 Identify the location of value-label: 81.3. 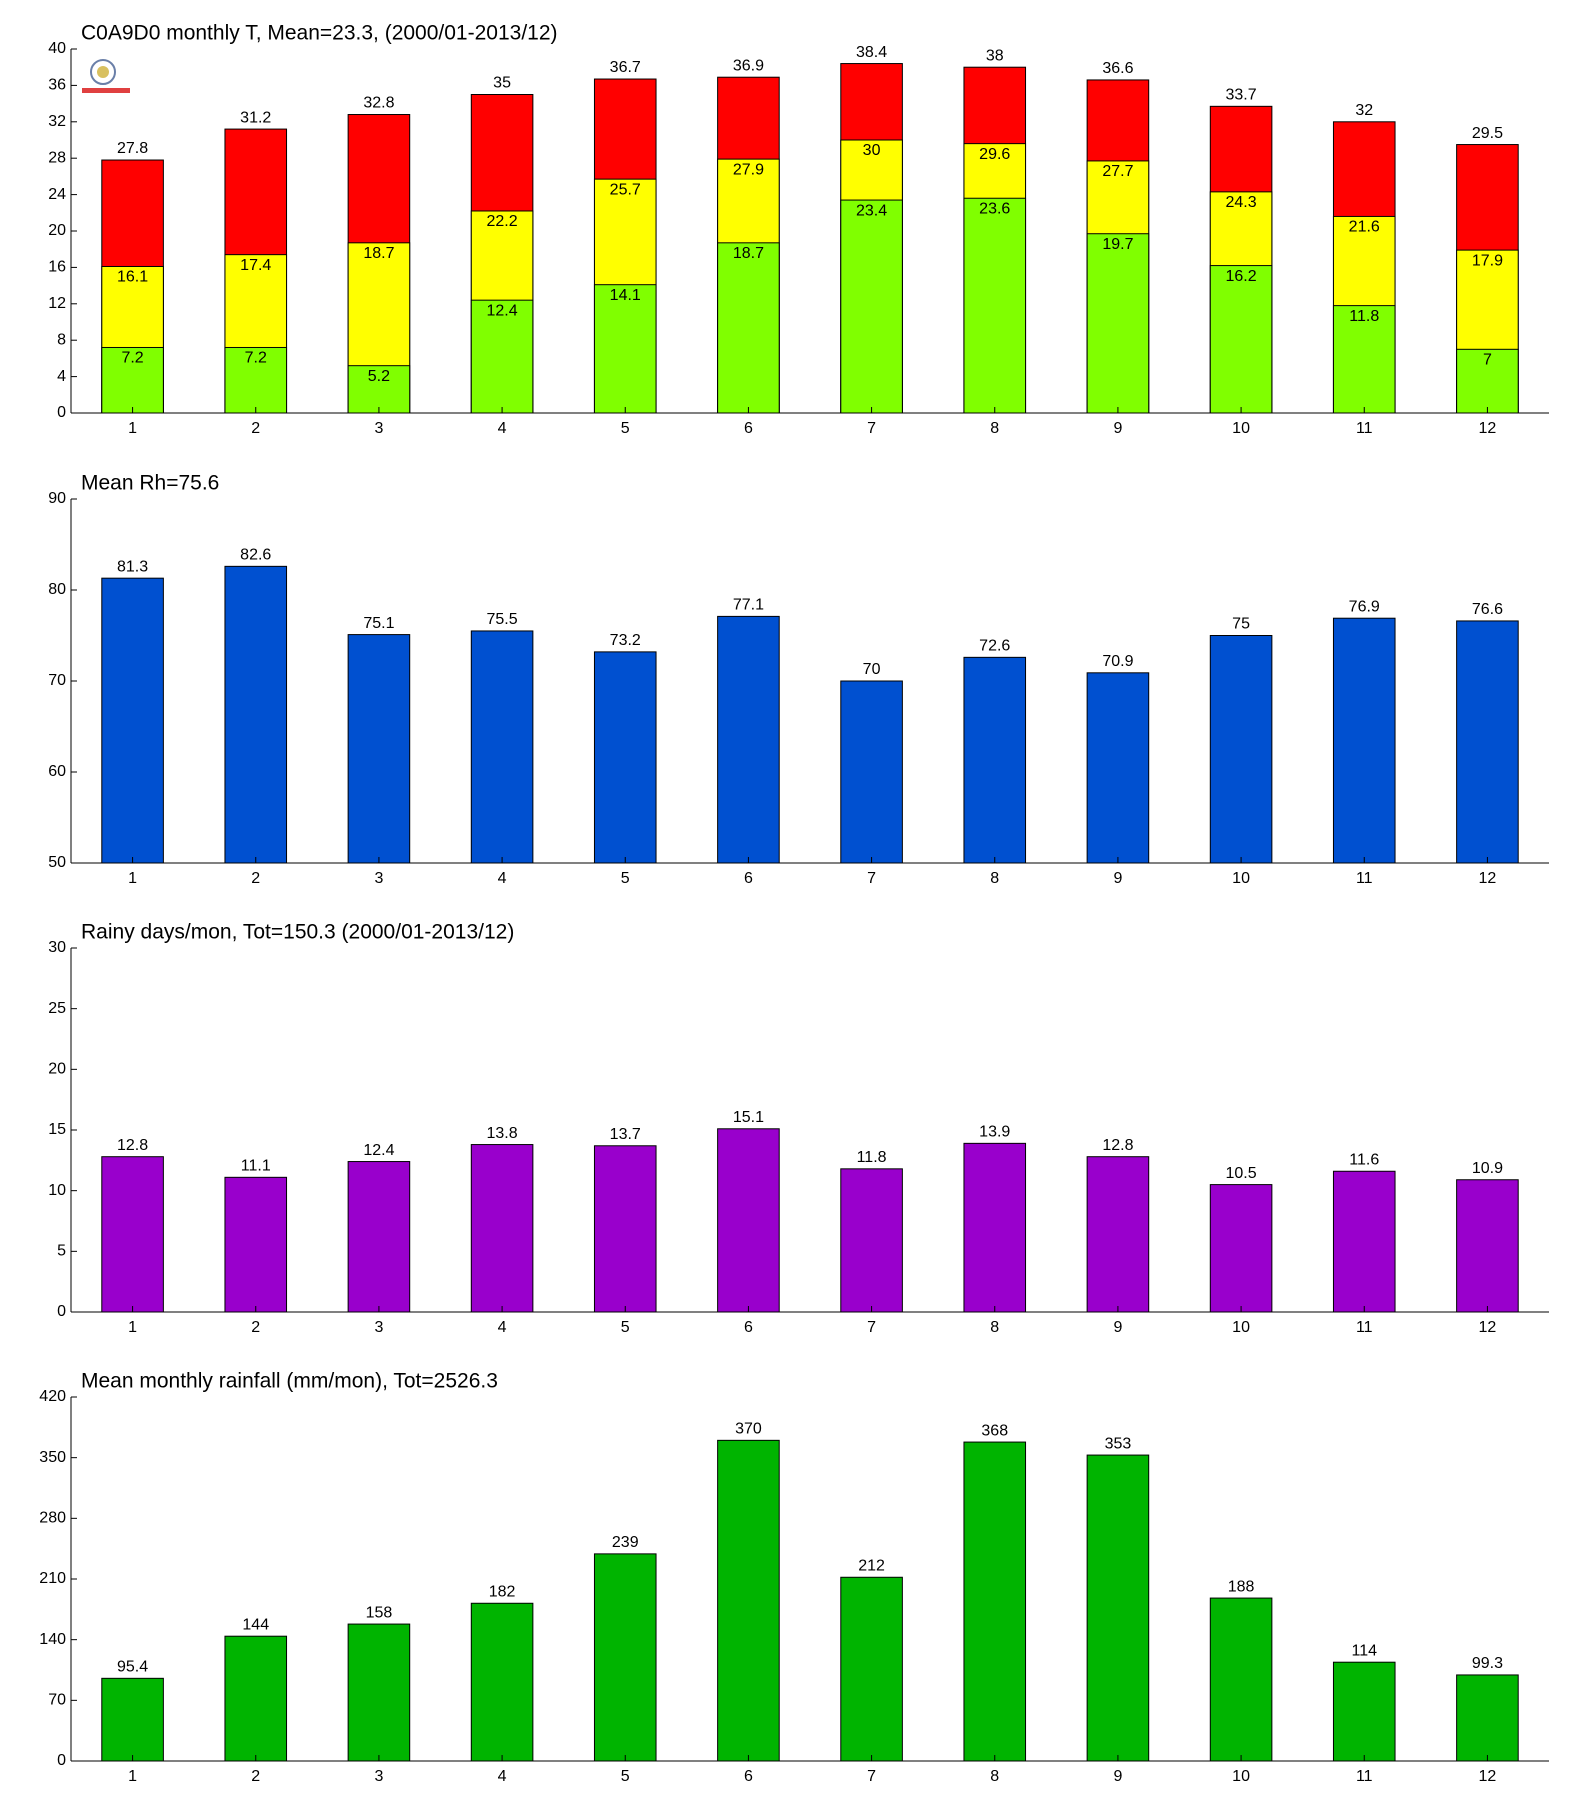
(132, 566).